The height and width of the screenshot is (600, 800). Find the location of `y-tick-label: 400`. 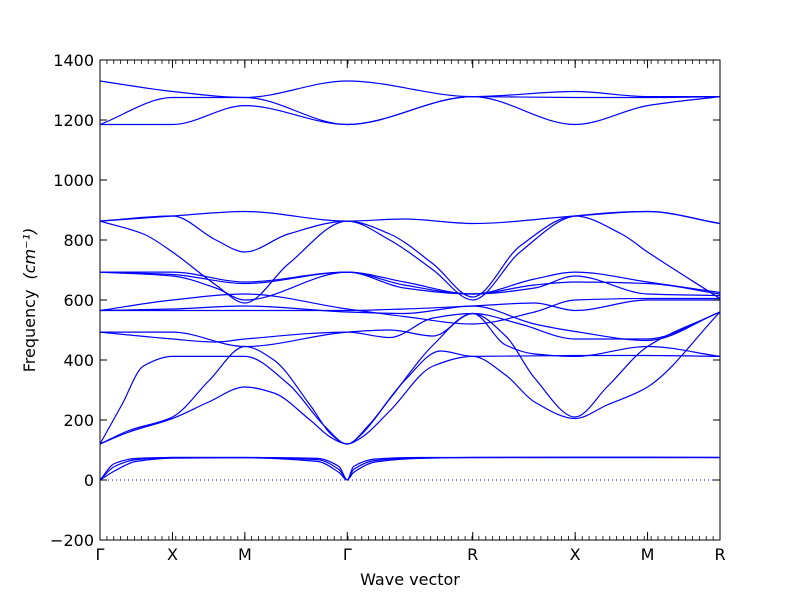

y-tick-label: 400 is located at coordinates (78, 360).